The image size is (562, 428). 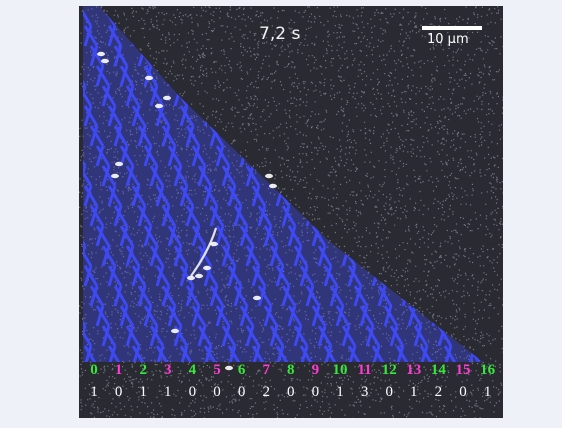 I want to click on lane-13: 13 1, so click(x=414, y=381).